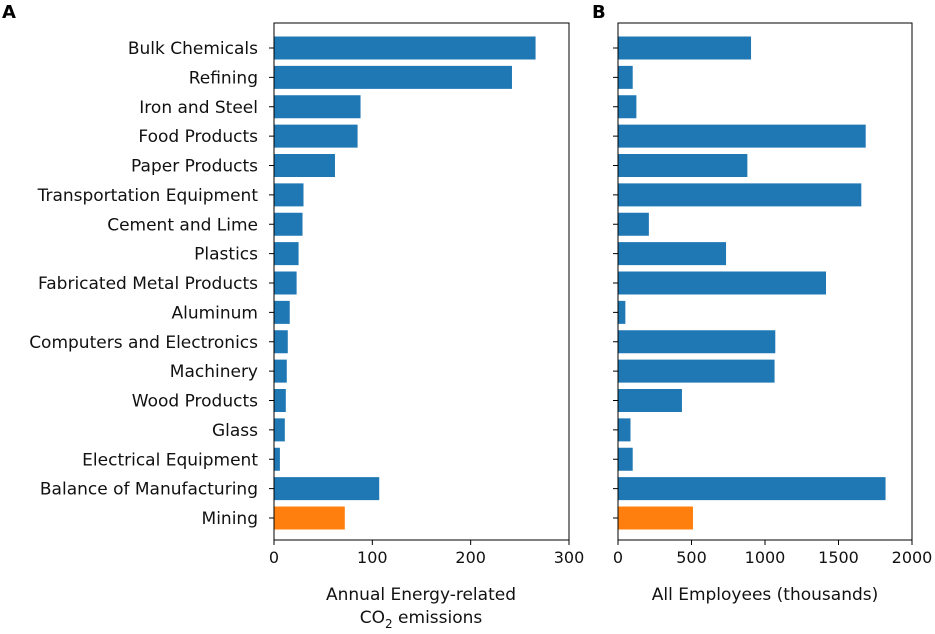 The image size is (935, 634). Describe the element at coordinates (470, 557) in the screenshot. I see `x-tick-label: 200` at that location.